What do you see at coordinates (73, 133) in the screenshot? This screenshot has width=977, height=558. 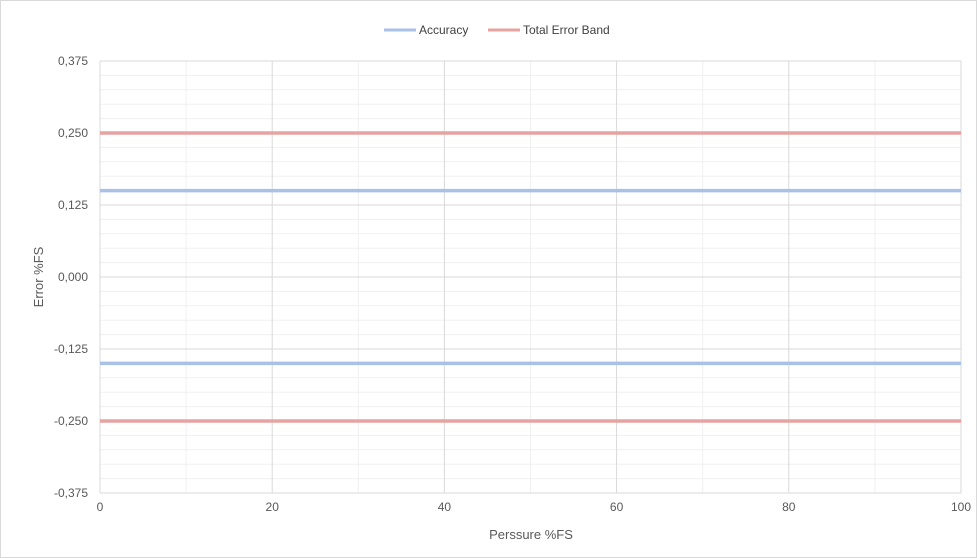 I see `y-tick-label: 0,250` at bounding box center [73, 133].